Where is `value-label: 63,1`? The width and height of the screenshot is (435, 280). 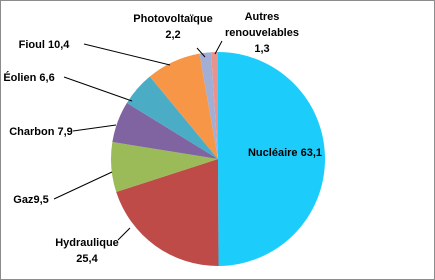
value-label: 63,1 is located at coordinates (311, 153).